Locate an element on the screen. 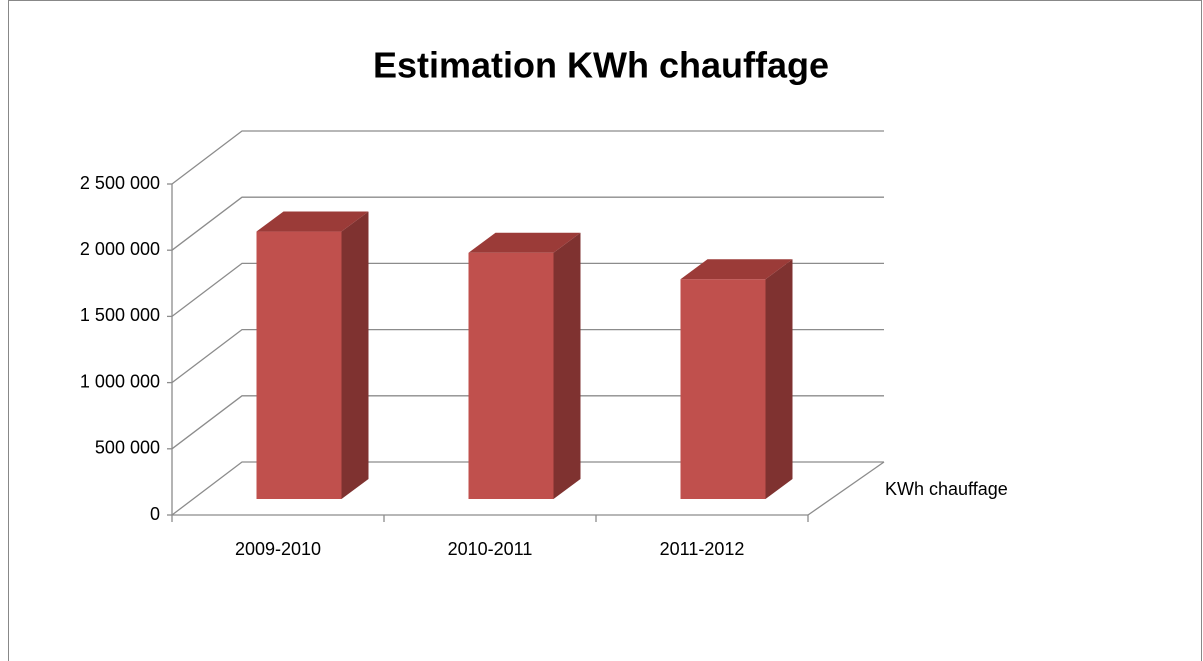 The width and height of the screenshot is (1203, 661). y-tick-label: 0 is located at coordinates (155, 514).